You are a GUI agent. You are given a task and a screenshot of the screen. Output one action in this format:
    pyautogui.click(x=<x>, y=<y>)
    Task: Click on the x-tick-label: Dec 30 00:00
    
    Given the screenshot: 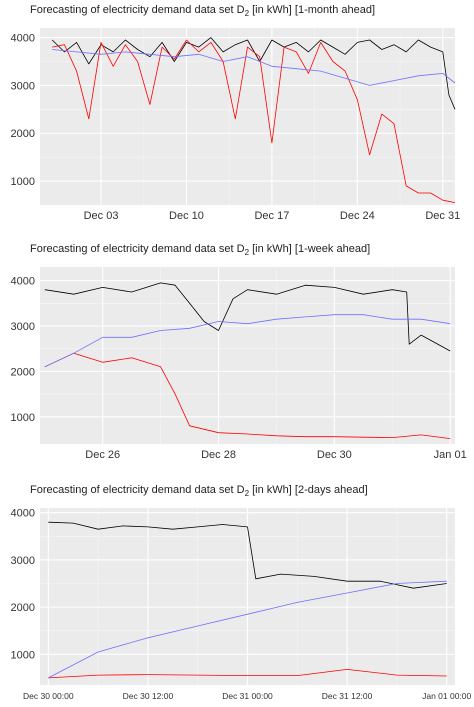 What is the action you would take?
    pyautogui.click(x=48, y=696)
    